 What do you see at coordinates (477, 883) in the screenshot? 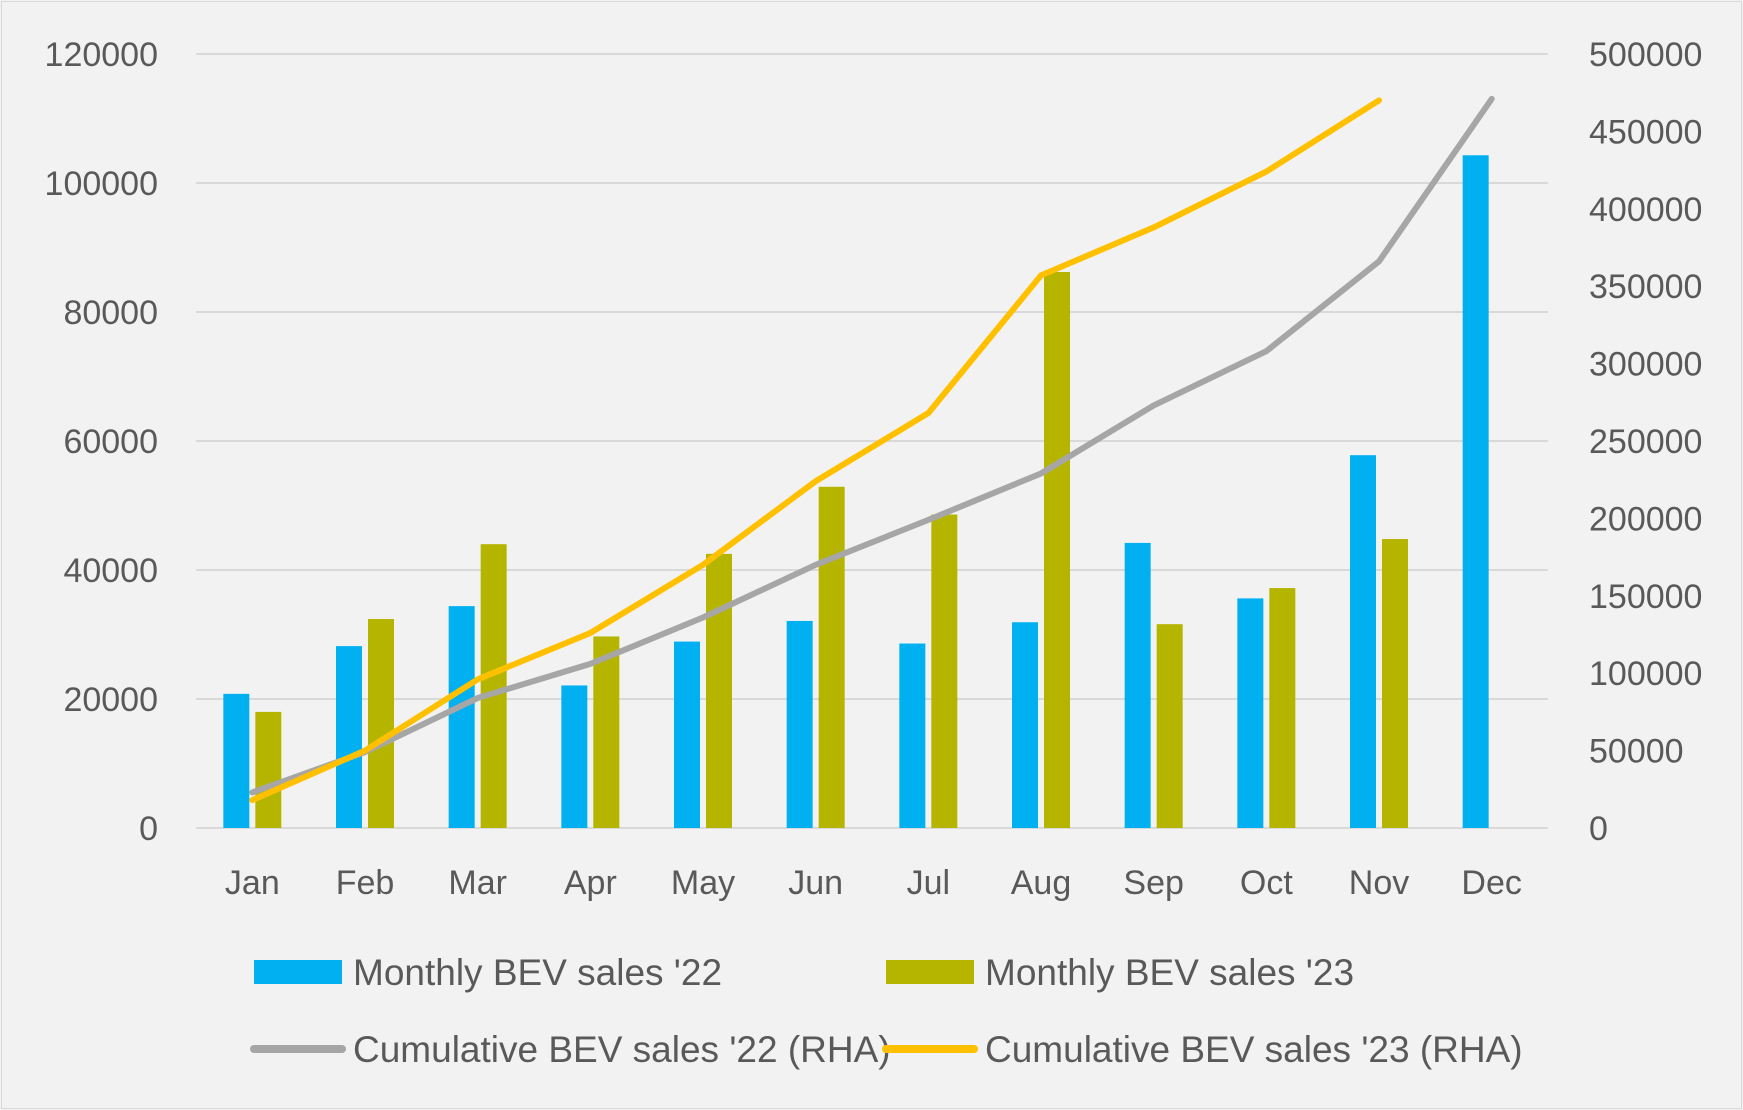
I see `x-axis-tick-label: Mar` at bounding box center [477, 883].